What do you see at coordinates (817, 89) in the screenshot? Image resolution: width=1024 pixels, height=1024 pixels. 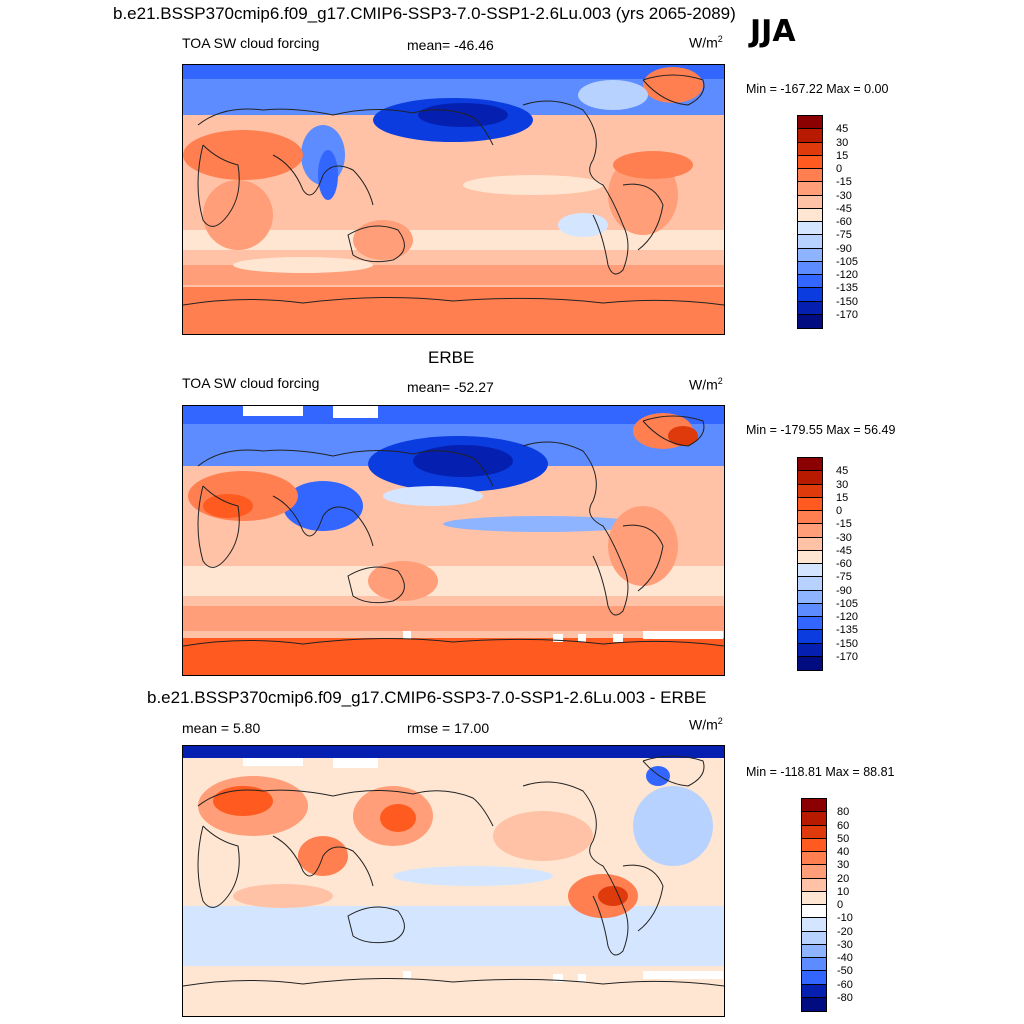 I see `panel1-minmax: Min = -167.22 Max = 0.00` at bounding box center [817, 89].